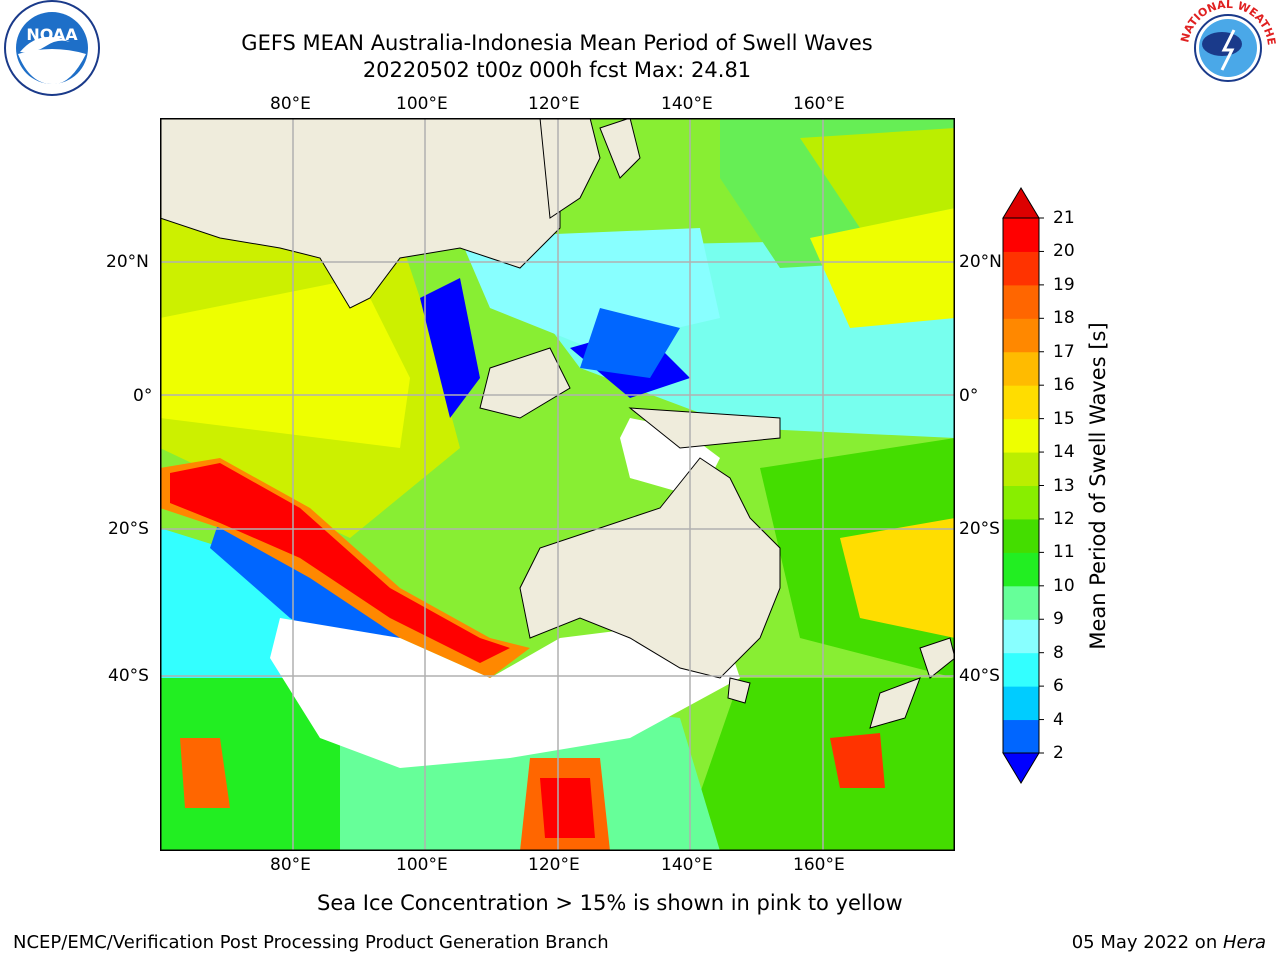 This screenshot has height=960, width=1280. Describe the element at coordinates (650, 568) in the screenshot. I see `australia-landmass` at that location.